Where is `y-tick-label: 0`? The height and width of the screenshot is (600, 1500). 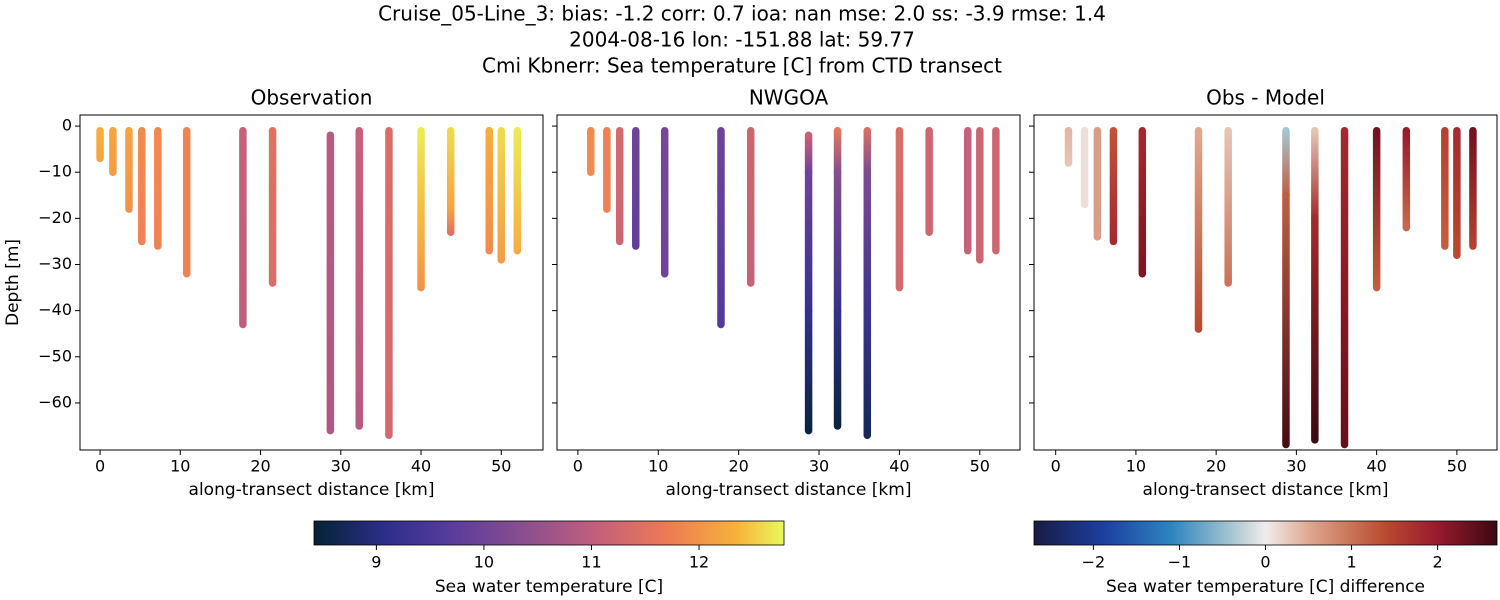 y-tick-label: 0 is located at coordinates (67, 125).